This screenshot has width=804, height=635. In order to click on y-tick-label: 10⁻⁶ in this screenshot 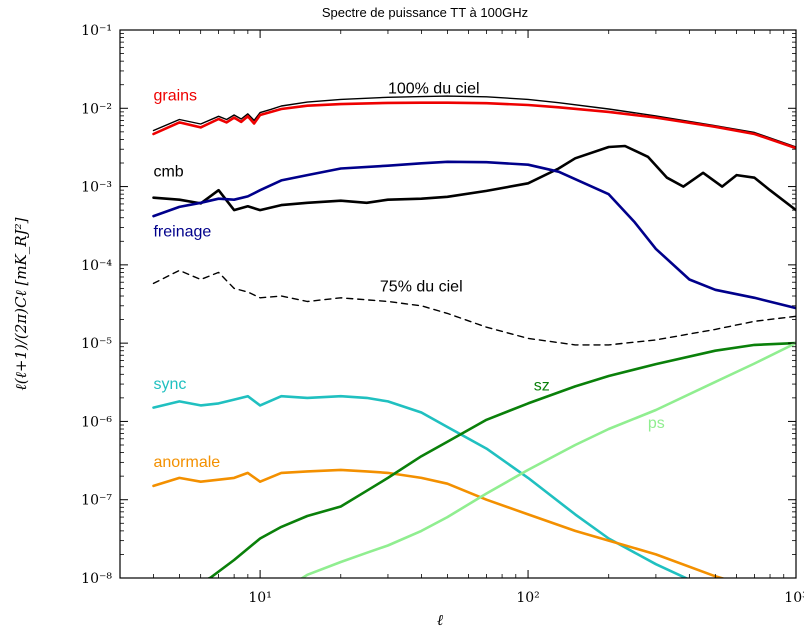, I will do `click(96, 422)`.